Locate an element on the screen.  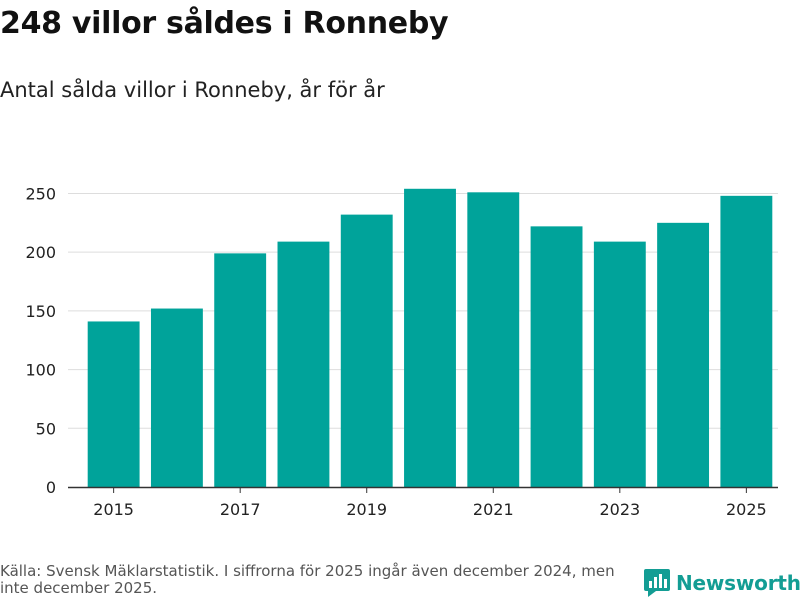
brand-name: Newsworthy is located at coordinates (738, 583).